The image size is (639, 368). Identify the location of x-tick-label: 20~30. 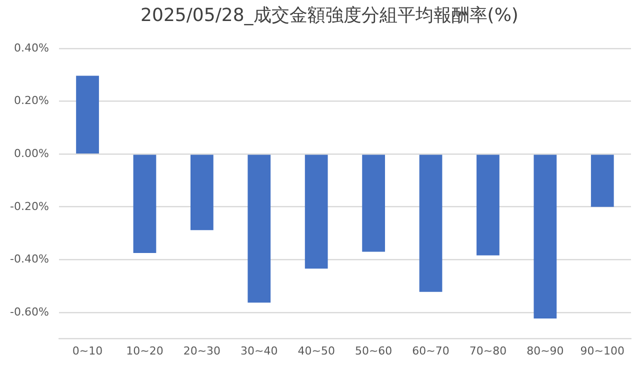
(202, 351).